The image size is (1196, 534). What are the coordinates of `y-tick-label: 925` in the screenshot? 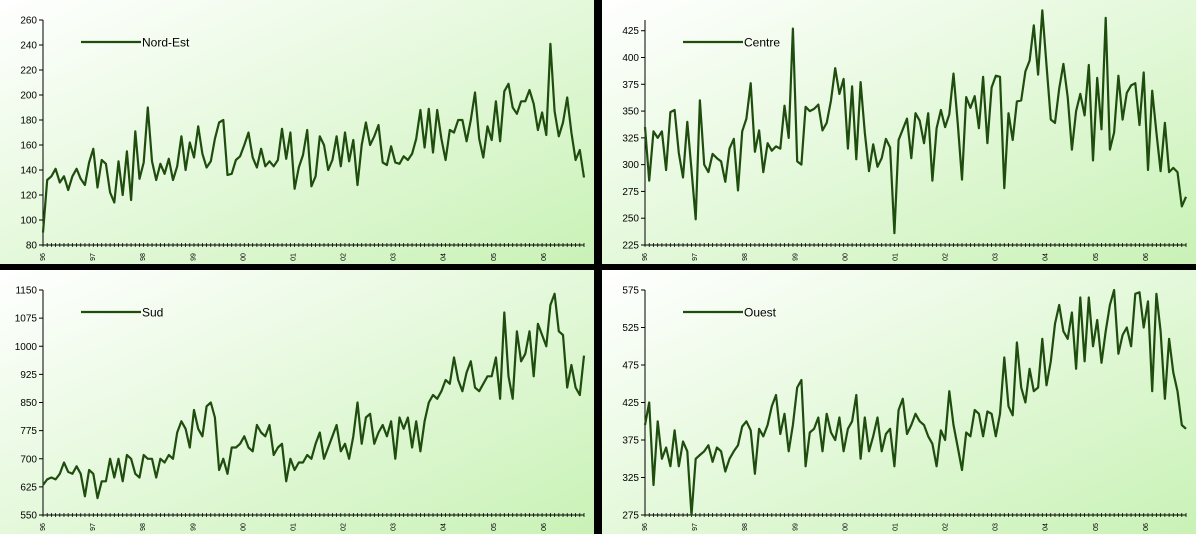 It's located at (28, 375).